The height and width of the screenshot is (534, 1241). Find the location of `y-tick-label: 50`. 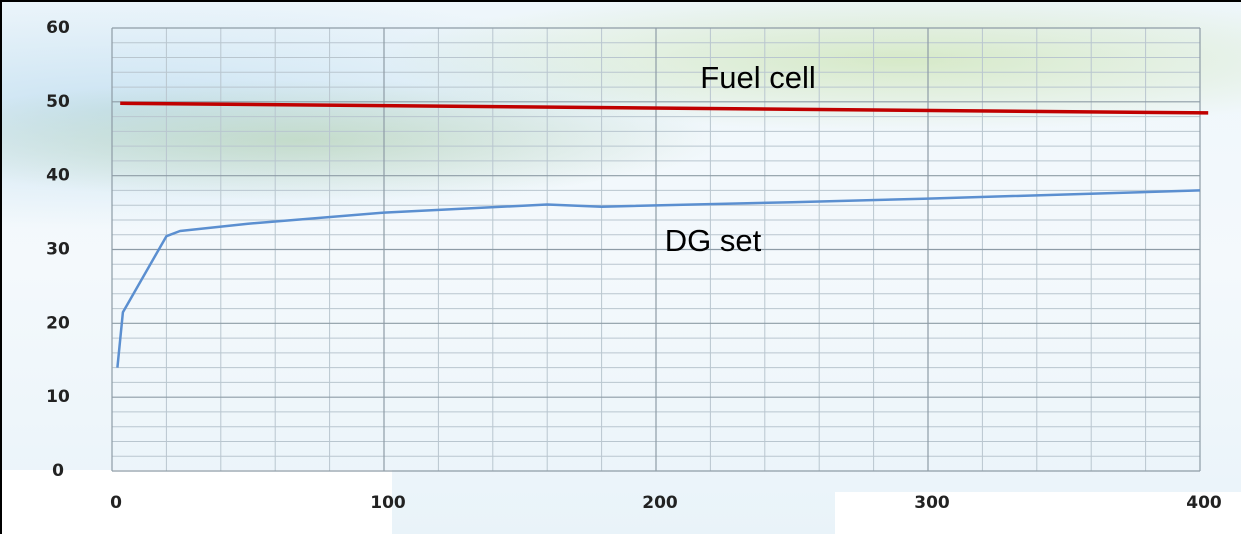

y-tick-label: 50 is located at coordinates (58, 102).